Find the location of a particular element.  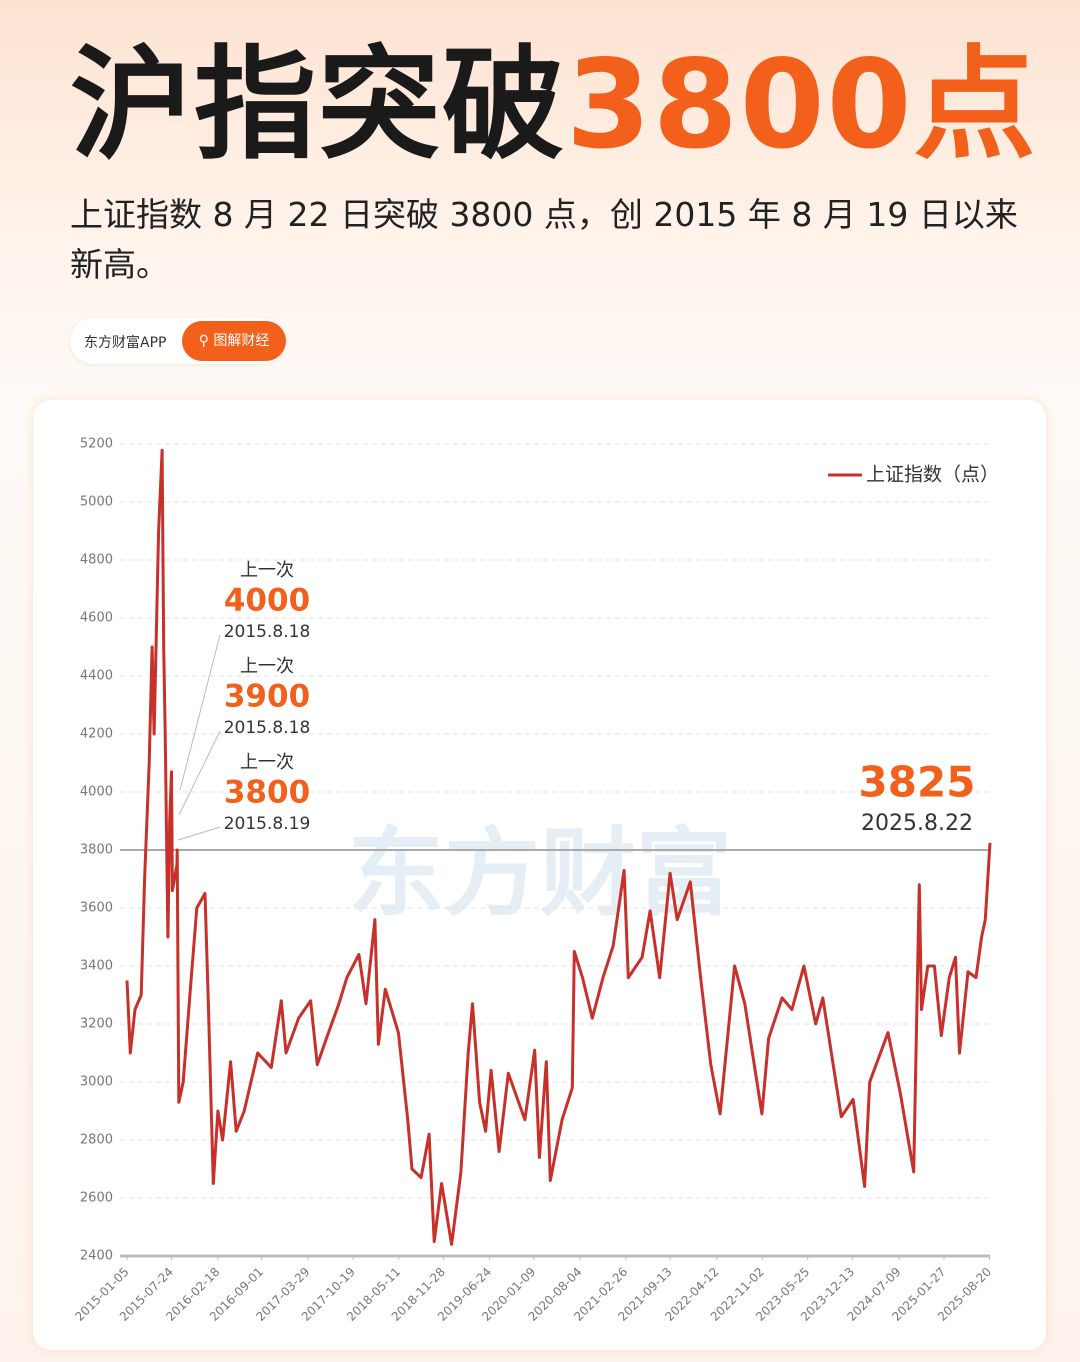

title-highlight: 3800点 is located at coordinates (802, 105).